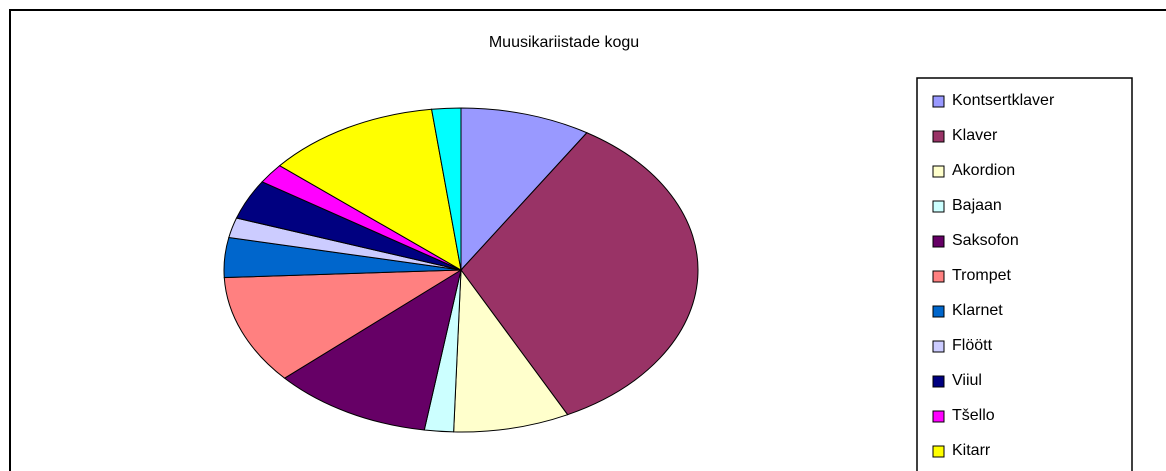 The width and height of the screenshot is (1166, 471). What do you see at coordinates (971, 450) in the screenshot?
I see `legend-label: Kitarr` at bounding box center [971, 450].